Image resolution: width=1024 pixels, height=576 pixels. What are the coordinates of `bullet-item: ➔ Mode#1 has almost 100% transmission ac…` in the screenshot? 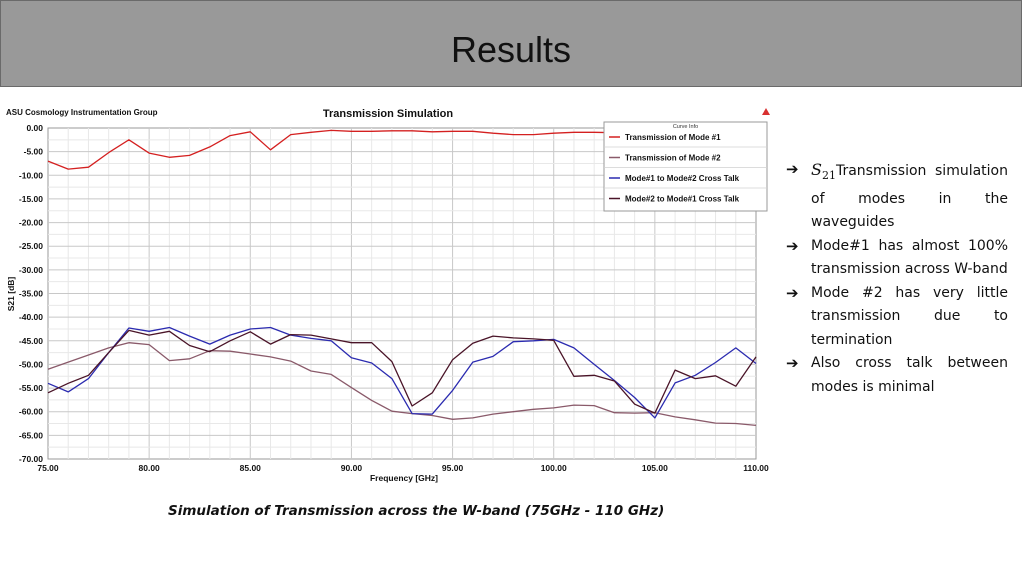 It's located at (897, 258).